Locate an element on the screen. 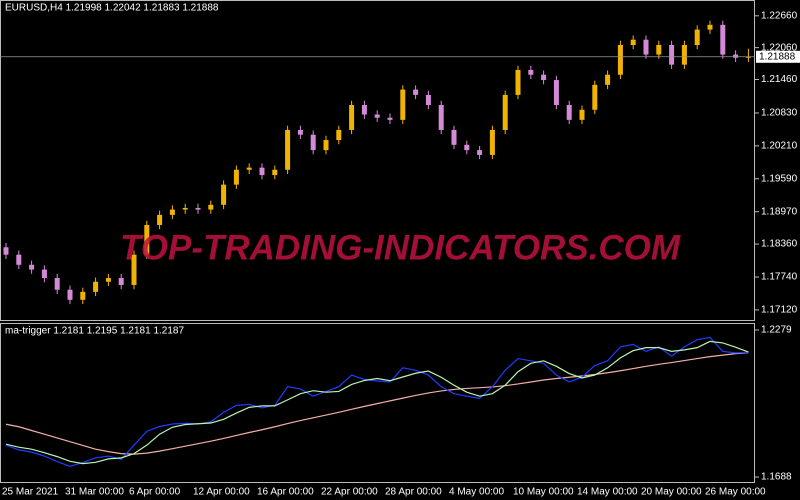 The width and height of the screenshot is (800, 500). x-tick-label: 6 Apr 00:00 is located at coordinates (155, 492).